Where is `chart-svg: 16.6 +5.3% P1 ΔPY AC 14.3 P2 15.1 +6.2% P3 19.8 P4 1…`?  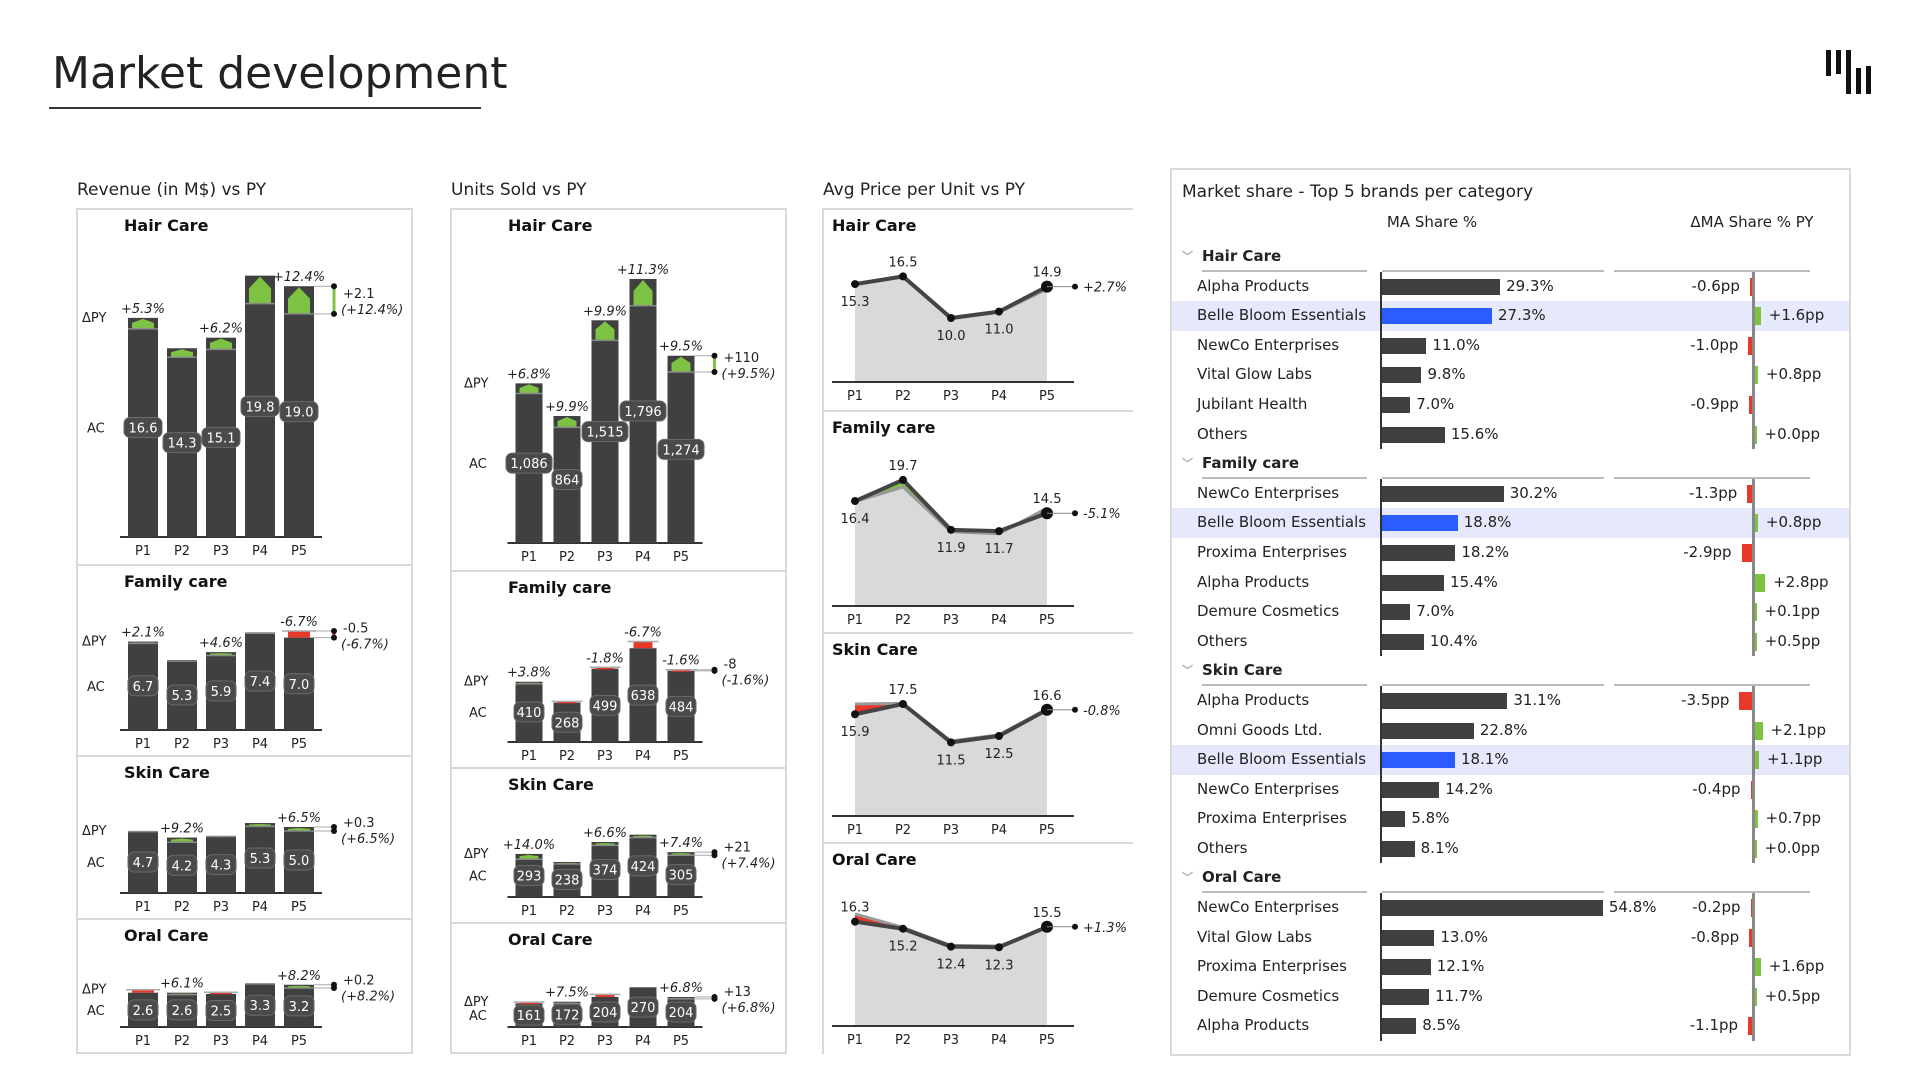
chart-svg: 16.6 +5.3% P1 ΔPY AC 14.3 P2 15.1 +6.2% P3 19.8 P4 1… is located at coordinates (242, 414).